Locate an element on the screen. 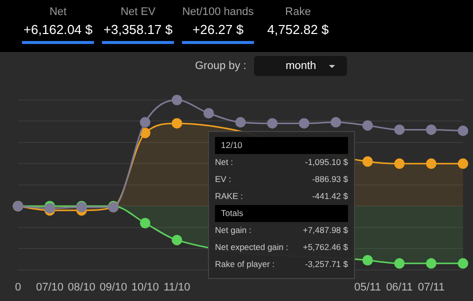  annotation: Rake of player : is located at coordinates (245, 264).